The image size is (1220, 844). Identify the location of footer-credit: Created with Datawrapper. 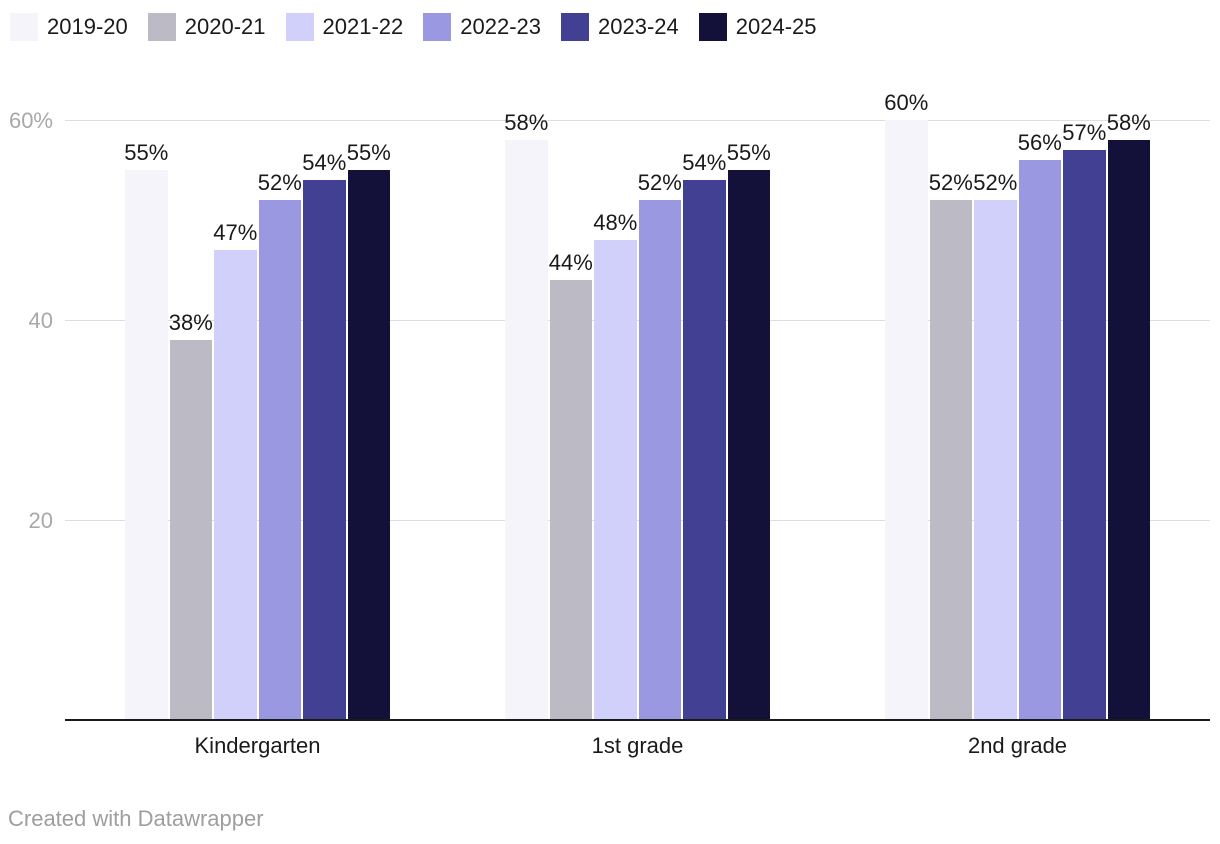
(136, 818).